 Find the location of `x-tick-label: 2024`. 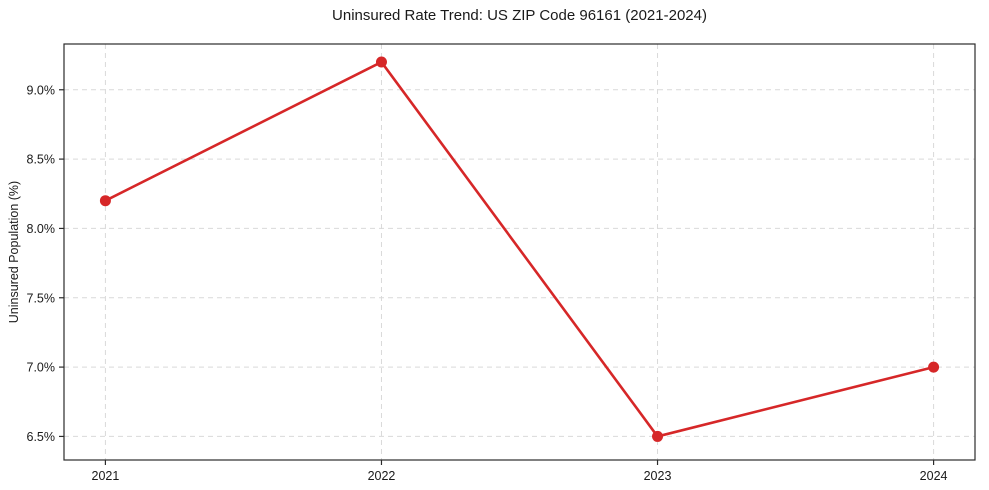

x-tick-label: 2024 is located at coordinates (934, 476).